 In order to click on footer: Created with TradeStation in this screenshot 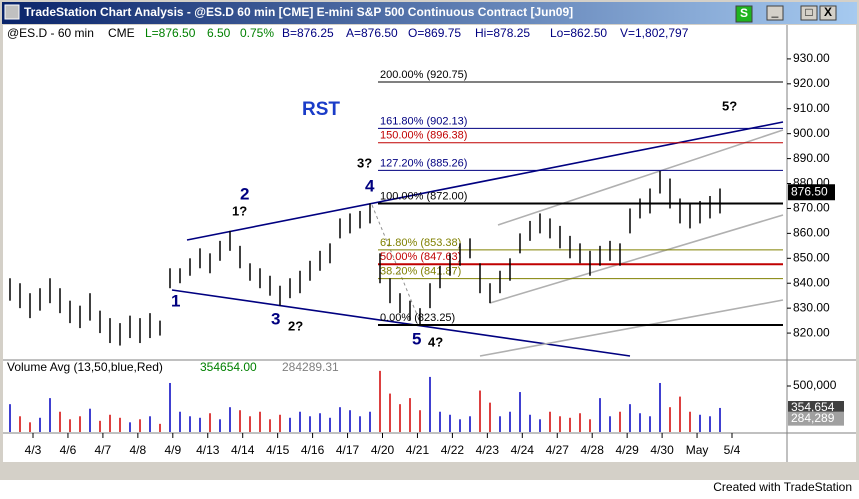, I will do `click(782, 487)`.